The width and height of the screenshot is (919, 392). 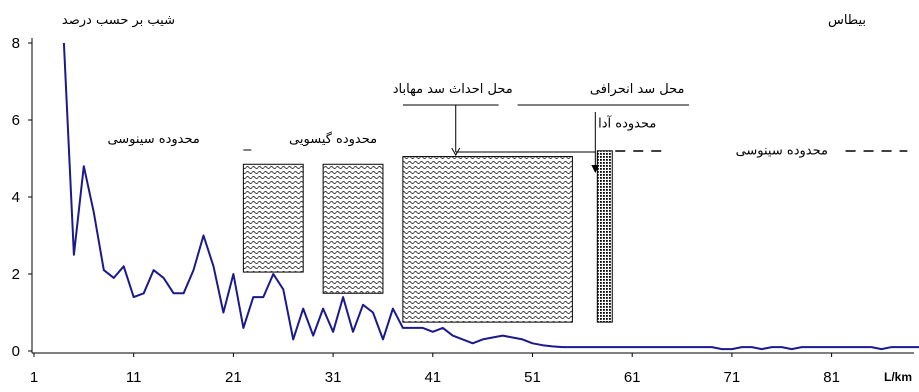 I want to click on y-tick-label: 2, so click(x=16, y=274).